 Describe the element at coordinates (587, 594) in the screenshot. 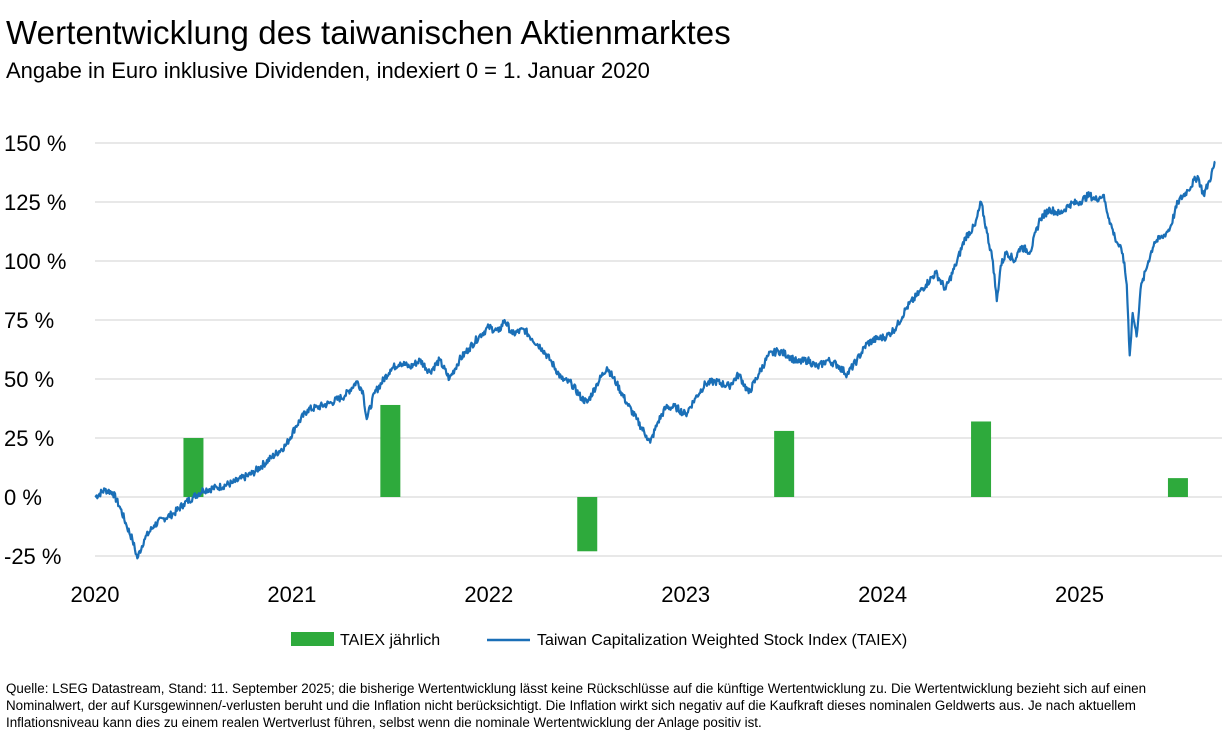

I see `x-axis-ticks: 2020 2021 2022 2023 2024 2025` at that location.